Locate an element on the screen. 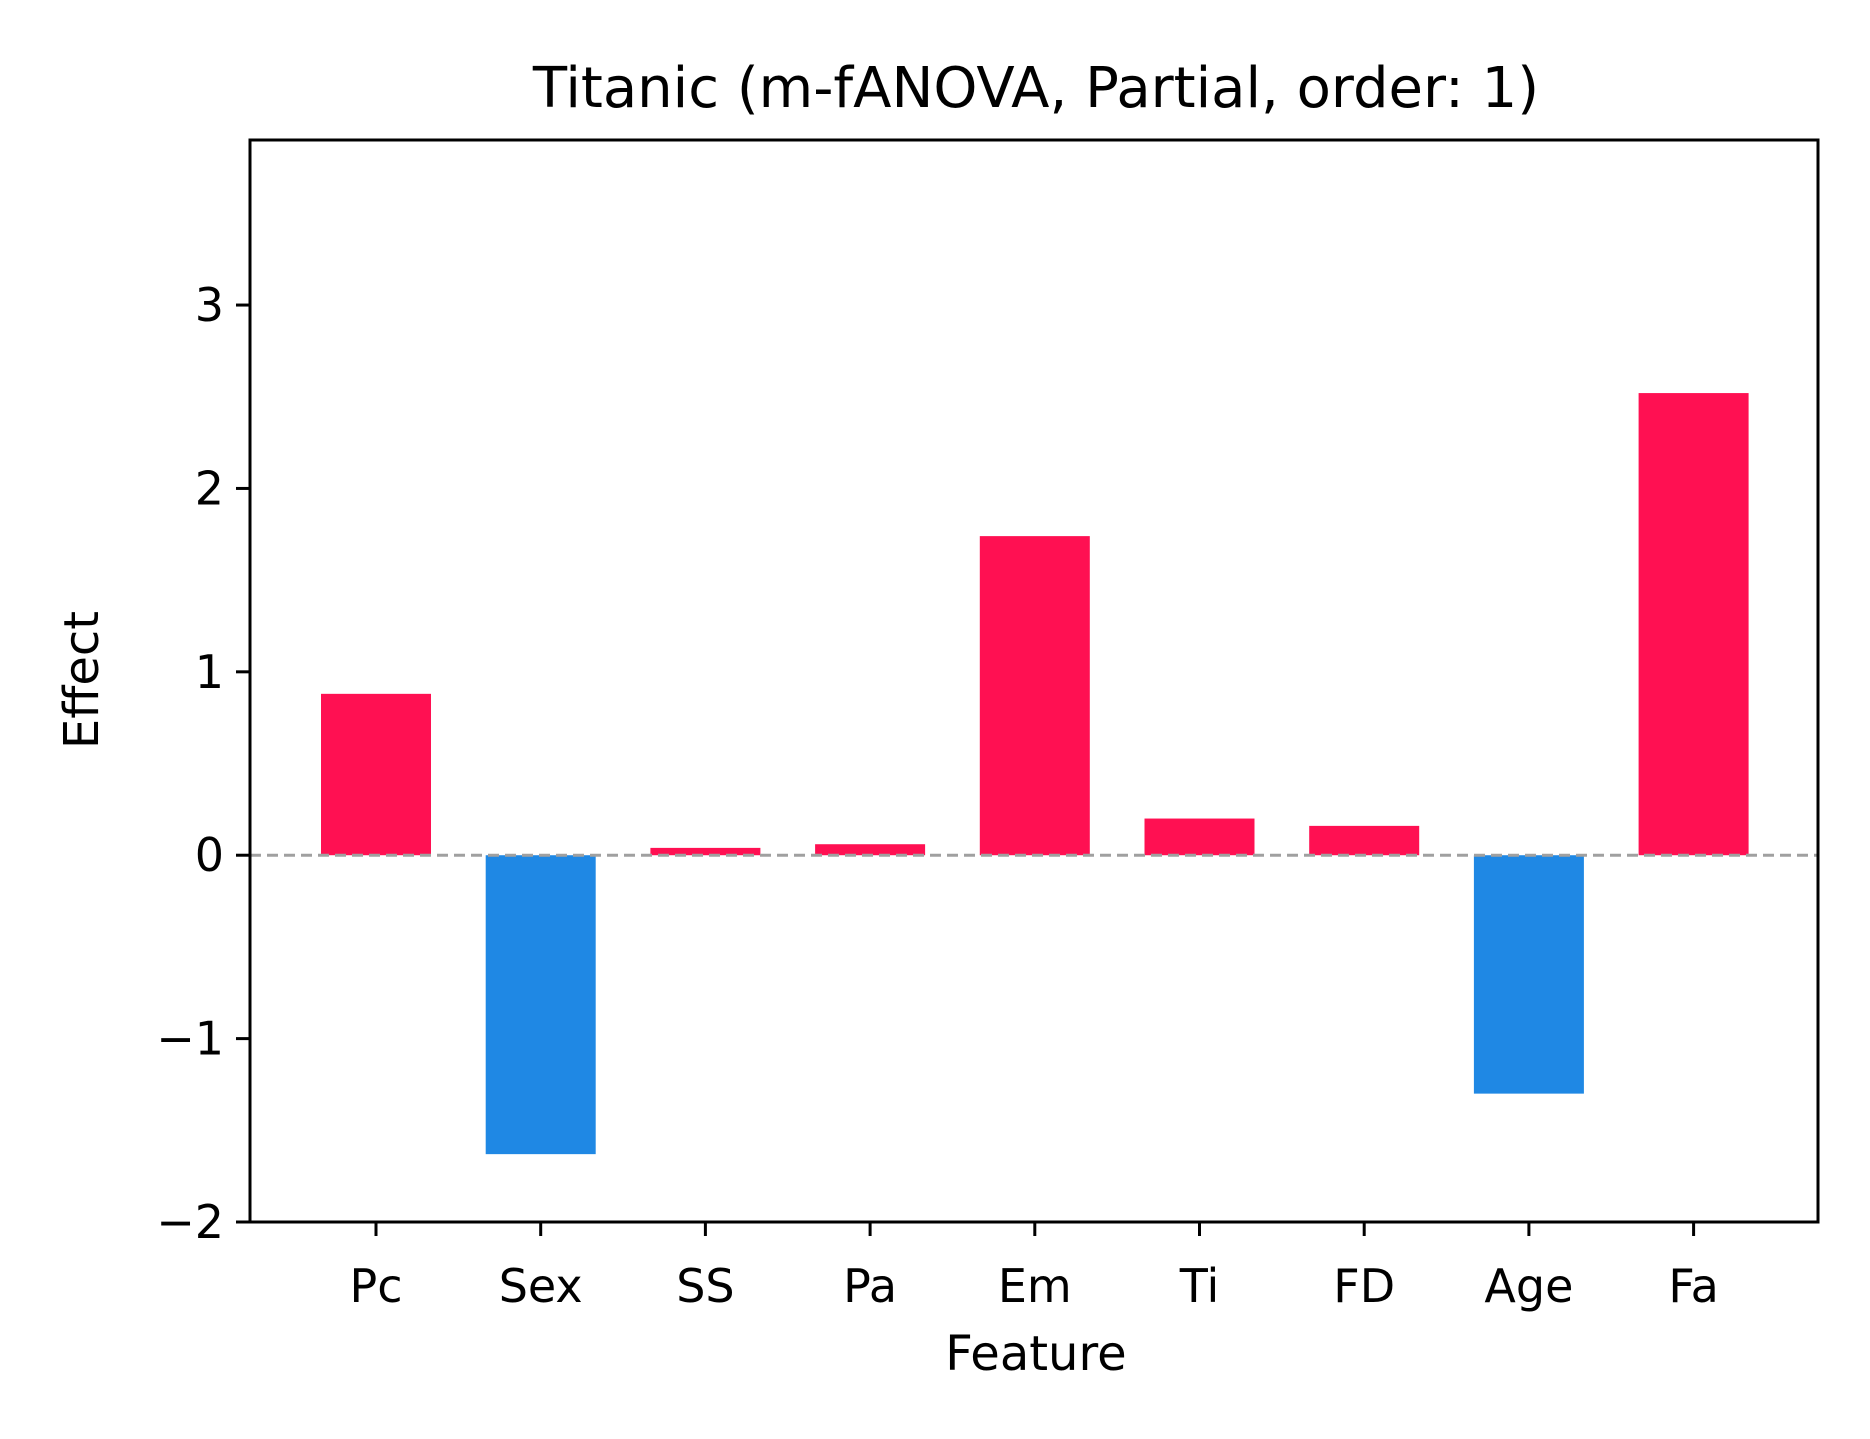 This screenshot has width=1870, height=1439. bar-em is located at coordinates (1034, 696).